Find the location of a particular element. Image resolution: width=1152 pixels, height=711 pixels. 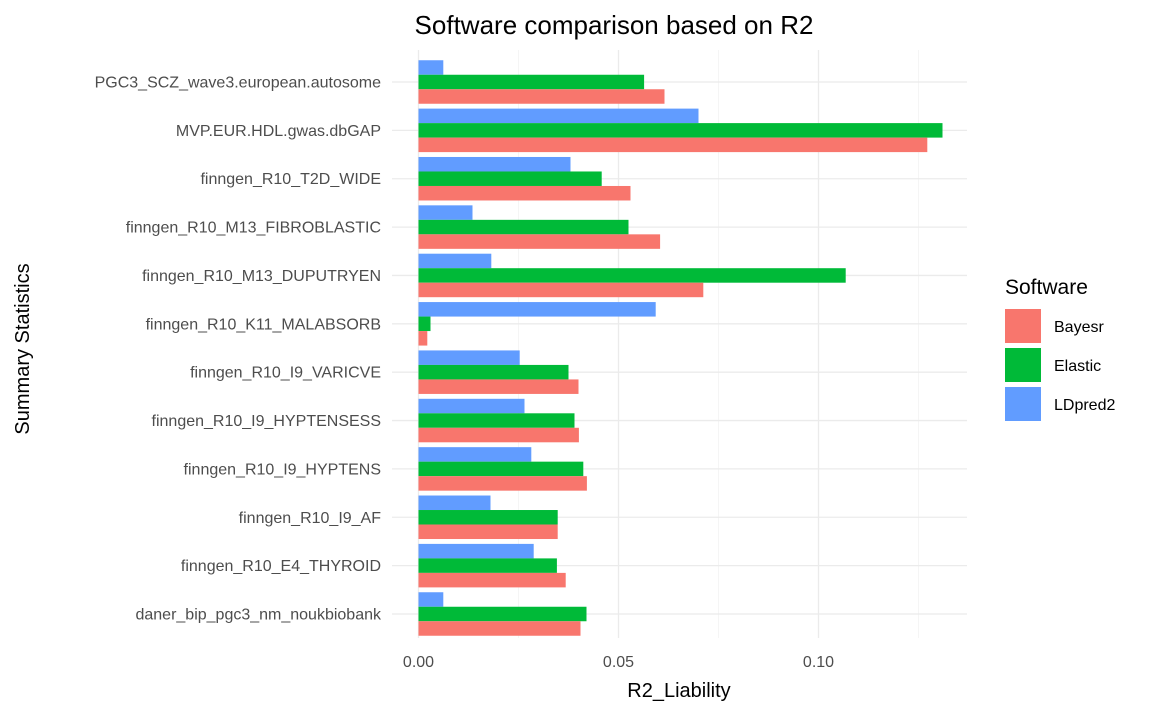

x-tick-labels: 0.00 0.05 0.10 is located at coordinates (618, 662).